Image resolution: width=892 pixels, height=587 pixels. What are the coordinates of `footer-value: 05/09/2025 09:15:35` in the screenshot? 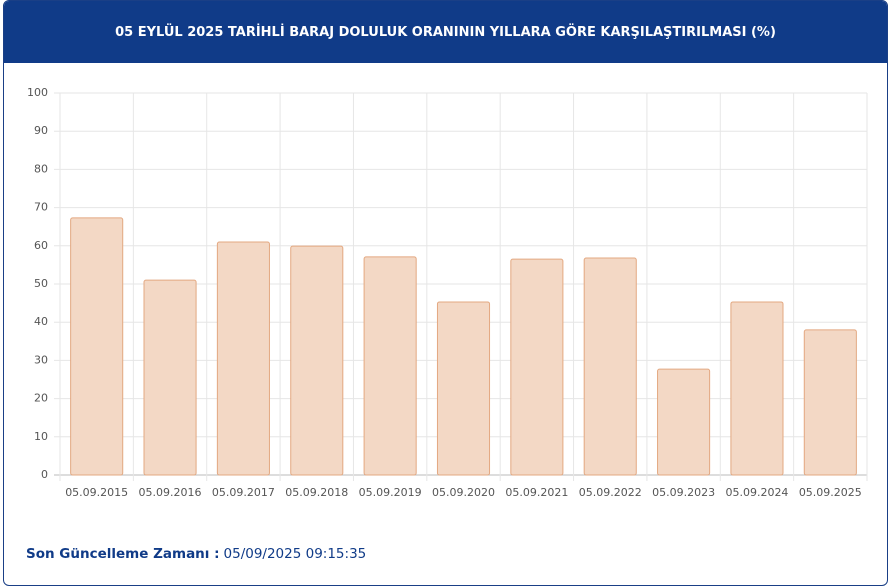 It's located at (295, 554).